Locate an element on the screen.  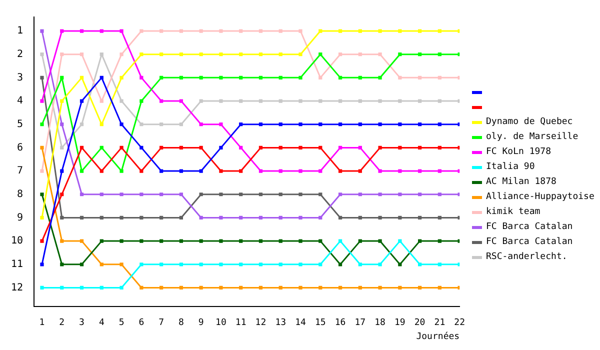
x-tick-label: 21 is located at coordinates (440, 323).